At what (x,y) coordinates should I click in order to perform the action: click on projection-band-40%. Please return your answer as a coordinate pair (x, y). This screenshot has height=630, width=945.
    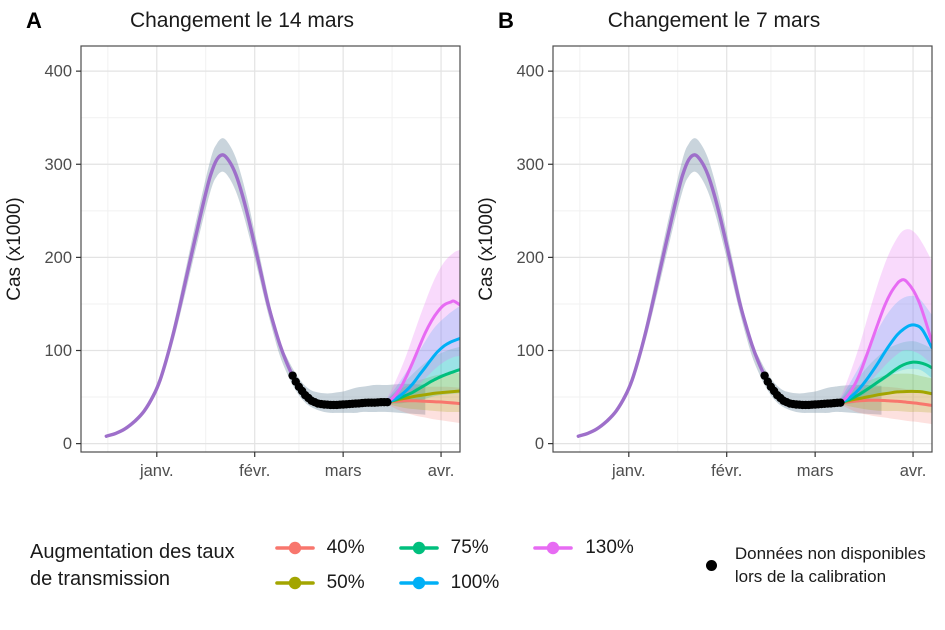
    Looking at the image, I should click on (886, 405).